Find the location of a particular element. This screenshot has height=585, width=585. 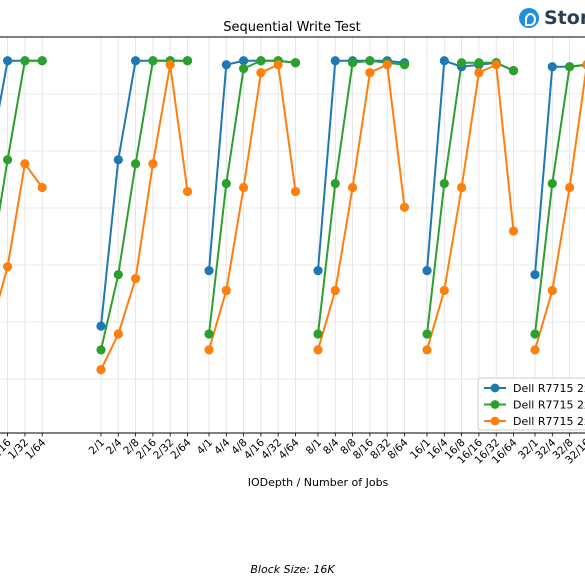

block-size-note: Block Size: 16K is located at coordinates (292, 569).